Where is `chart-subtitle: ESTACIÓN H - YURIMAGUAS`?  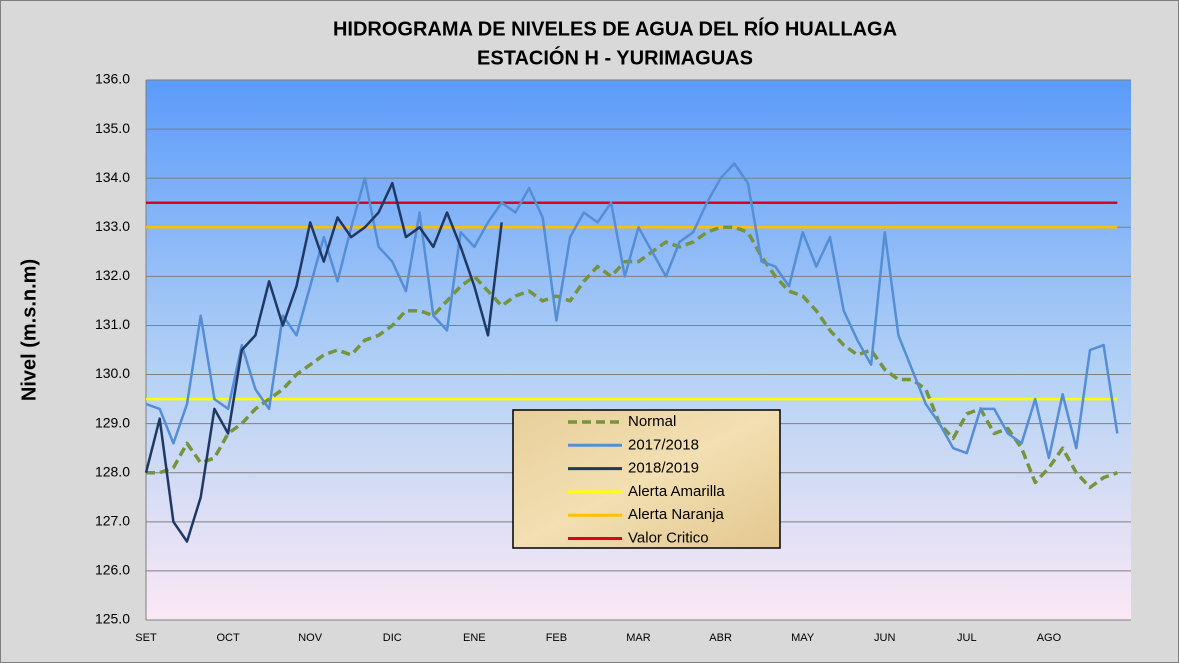 chart-subtitle: ESTACIÓN H - YURIMAGUAS is located at coordinates (615, 57).